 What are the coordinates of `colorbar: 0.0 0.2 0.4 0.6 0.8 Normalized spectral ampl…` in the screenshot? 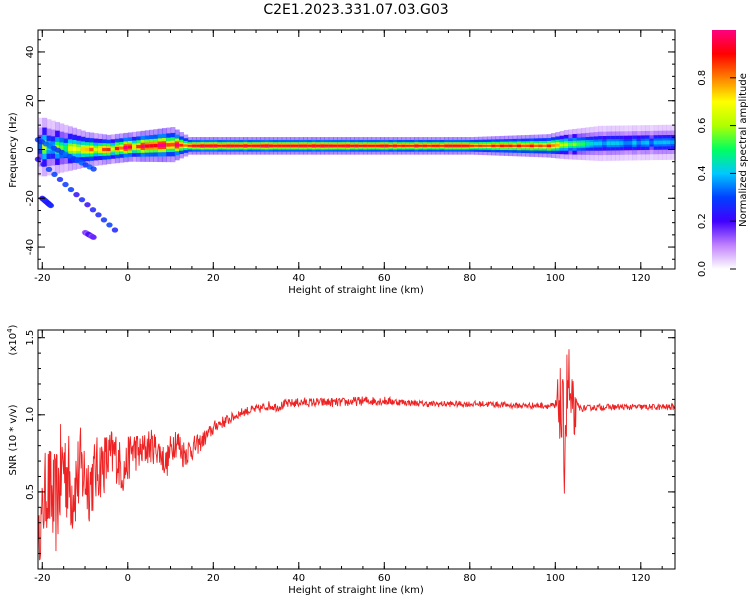 It's located at (723, 153).